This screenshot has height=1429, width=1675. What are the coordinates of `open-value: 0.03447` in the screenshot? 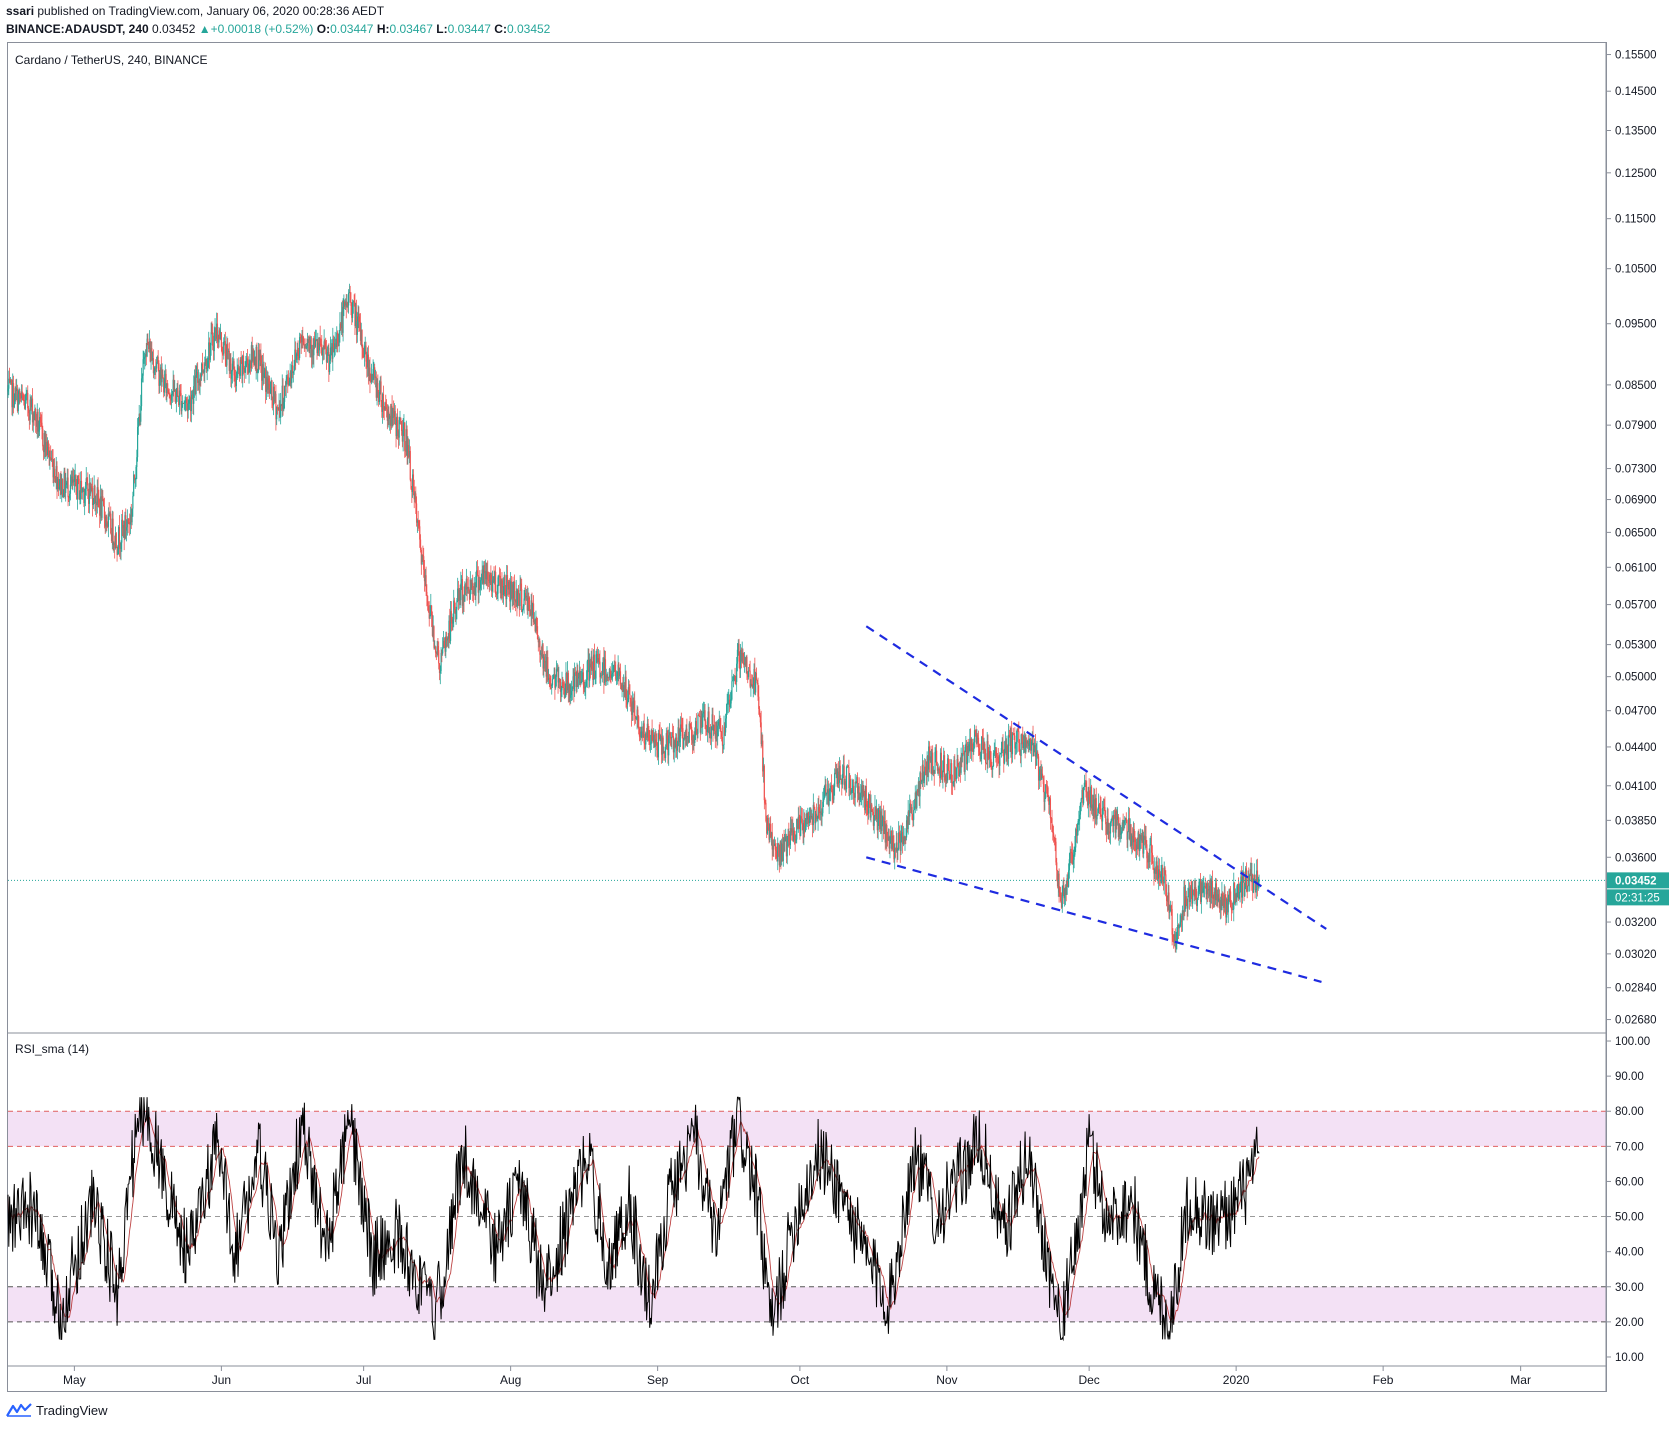 It's located at (352, 29).